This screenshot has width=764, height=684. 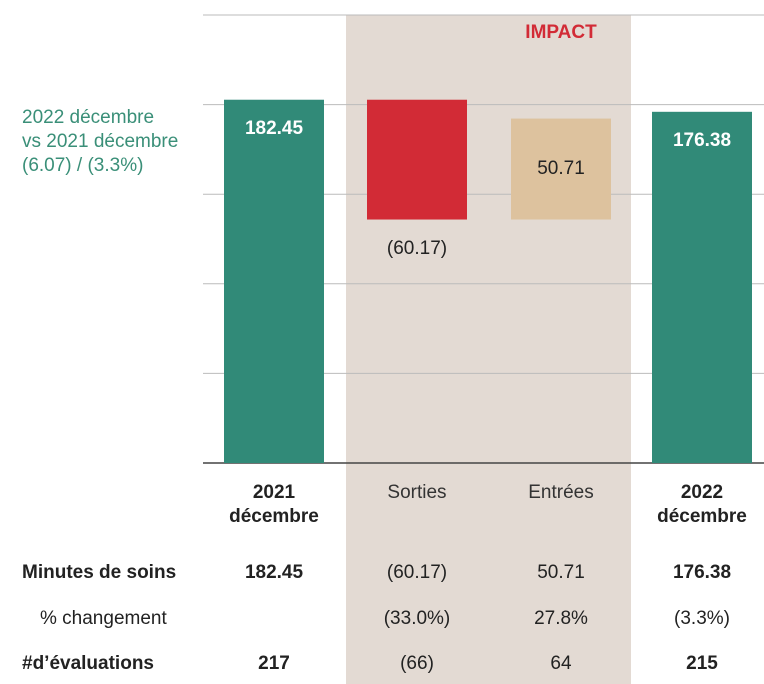 What do you see at coordinates (88, 117) in the screenshot?
I see `annotation: 2022 décembre` at bounding box center [88, 117].